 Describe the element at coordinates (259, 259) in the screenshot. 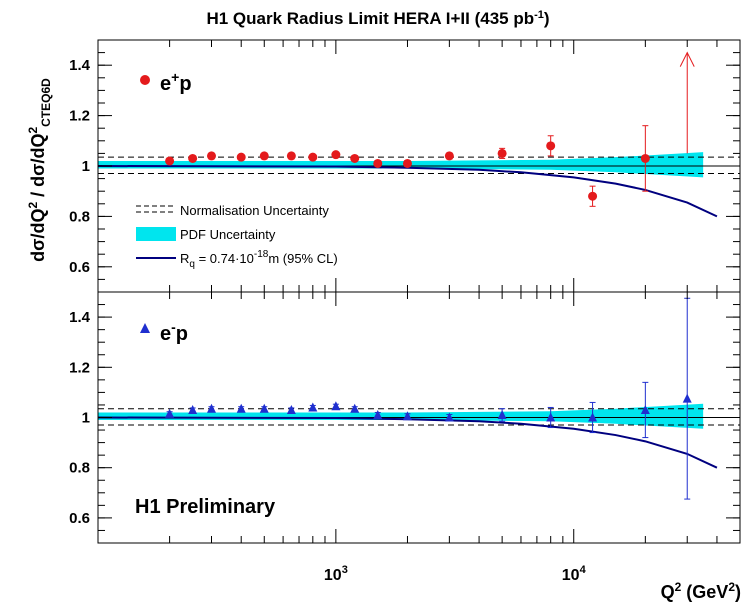

I see `legend-radius: Rq = 0.74·10-18m (95% CL)` at that location.